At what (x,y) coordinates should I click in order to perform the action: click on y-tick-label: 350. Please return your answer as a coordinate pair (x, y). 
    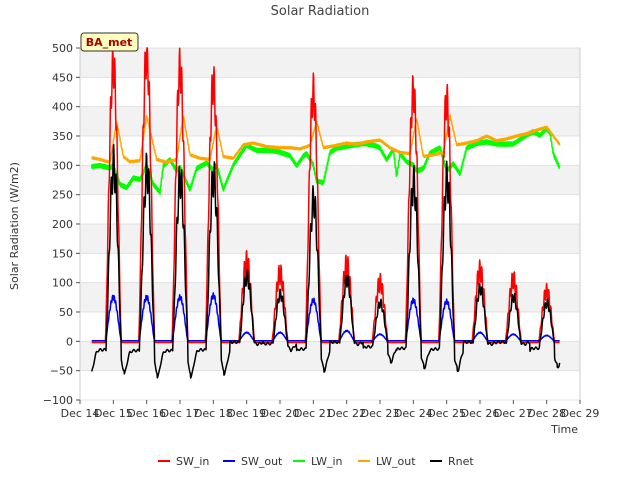
    Looking at the image, I should click on (62, 136).